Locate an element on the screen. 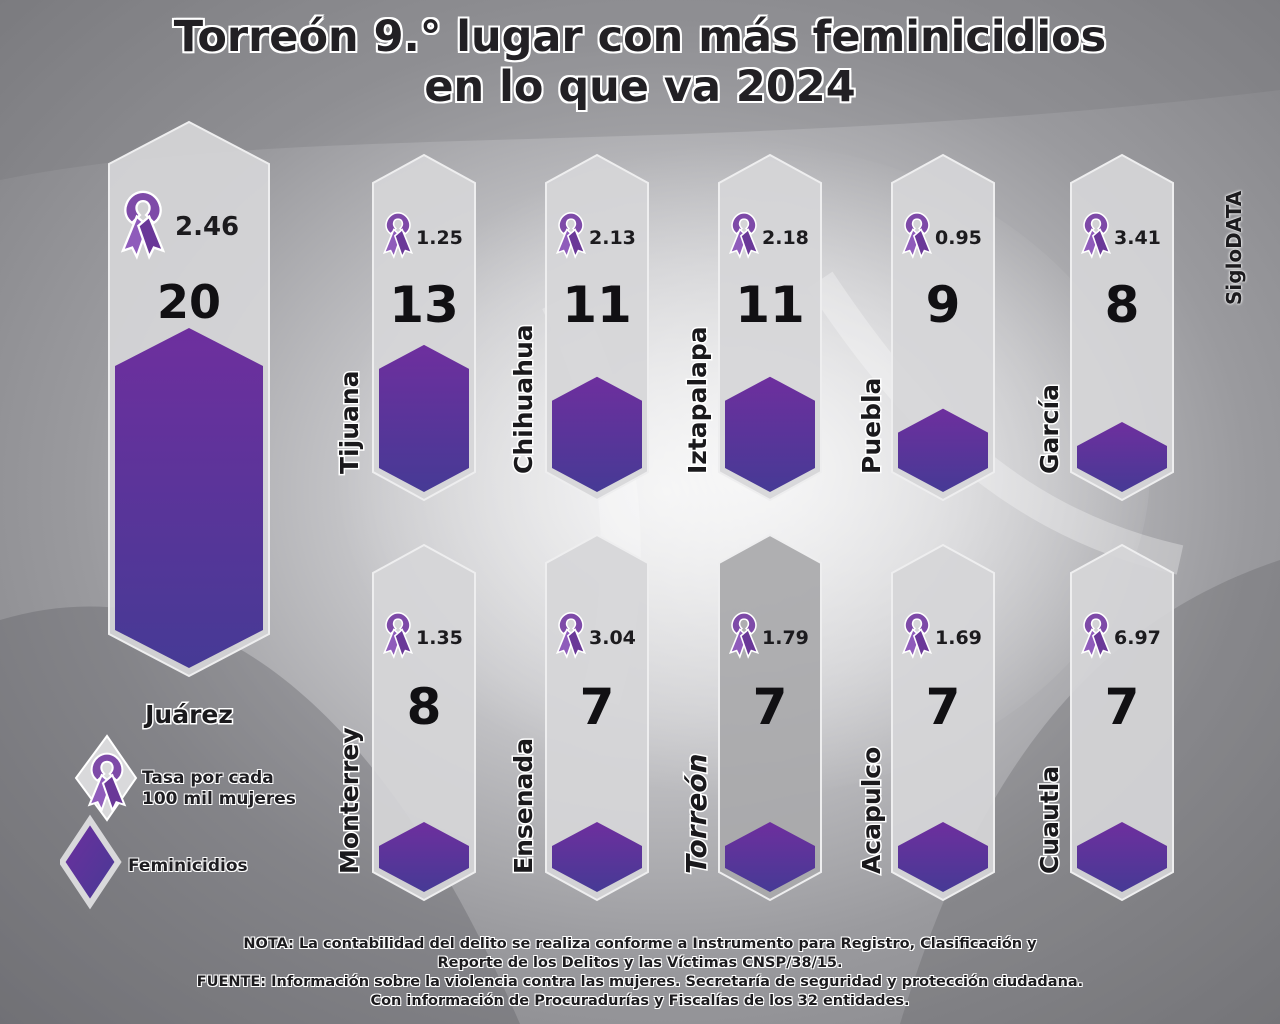  rate-label-8: 1.79 is located at coordinates (785, 638).